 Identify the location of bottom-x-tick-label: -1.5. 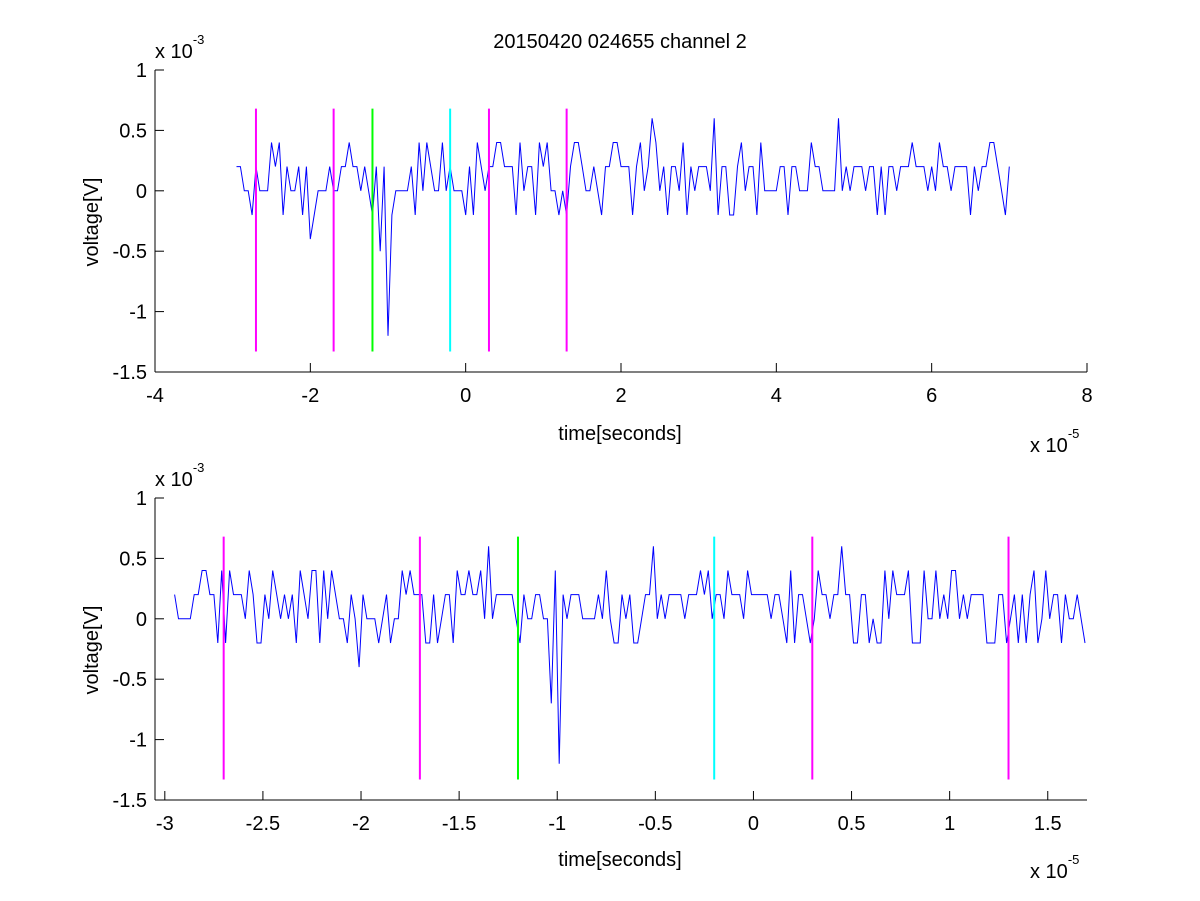
(459, 824).